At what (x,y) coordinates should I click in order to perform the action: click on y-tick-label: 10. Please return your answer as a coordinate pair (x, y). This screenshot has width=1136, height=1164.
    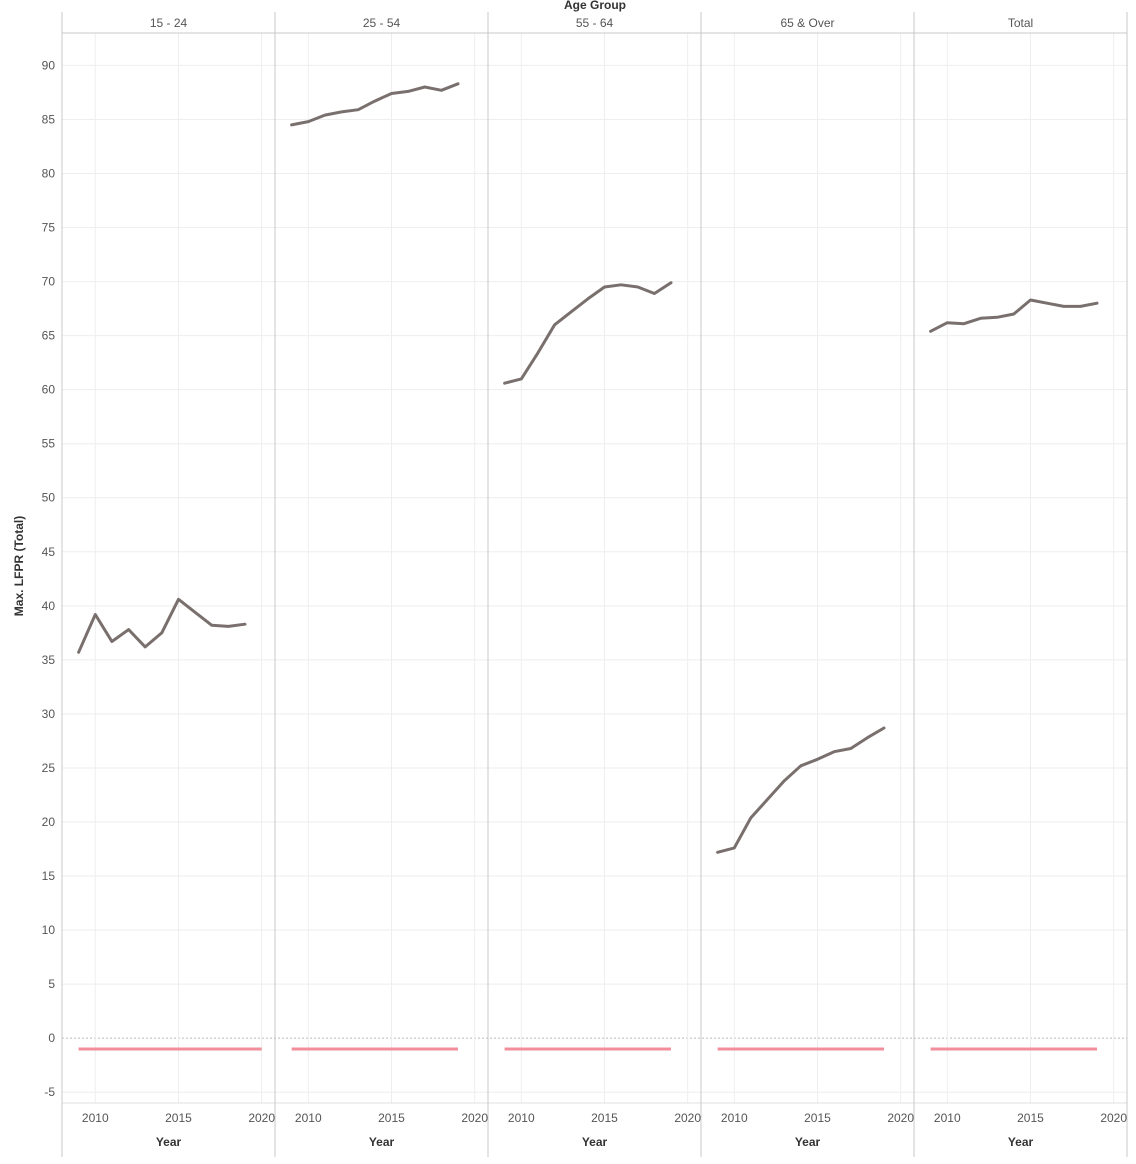
    Looking at the image, I should click on (49, 930).